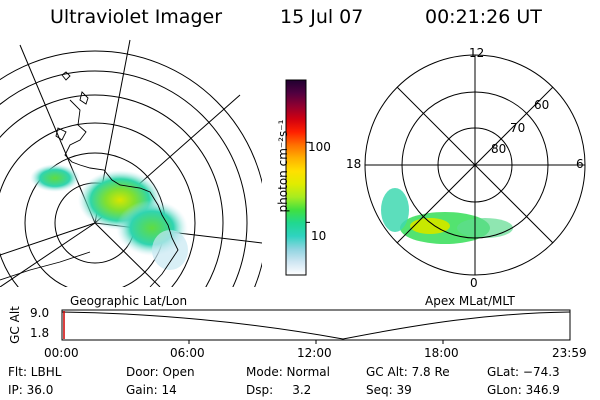 The image size is (600, 400). I want to click on colorbar-unit-label: photon cm⁻²s⁻¹, so click(283, 166).